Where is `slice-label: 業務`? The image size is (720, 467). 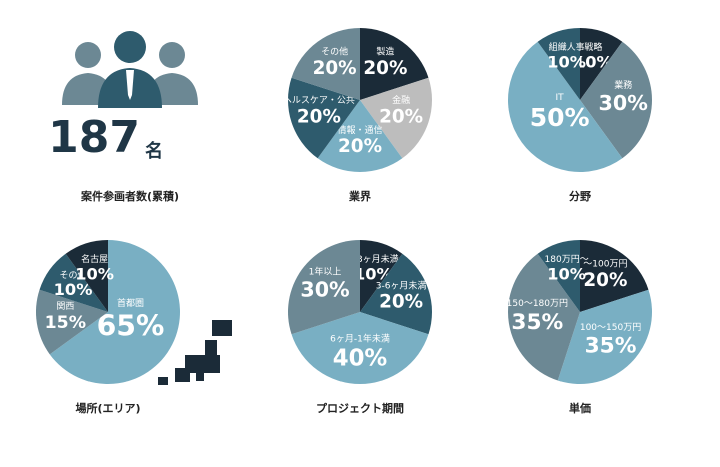
slice-label: 業務 is located at coordinates (623, 85).